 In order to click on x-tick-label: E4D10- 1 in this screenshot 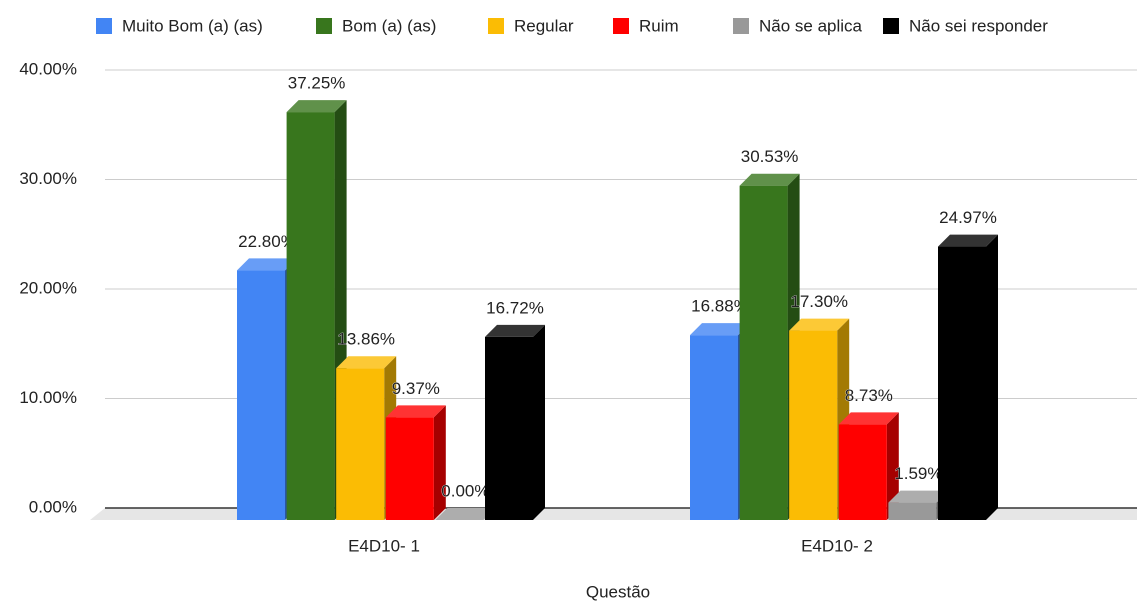, I will do `click(384, 545)`.